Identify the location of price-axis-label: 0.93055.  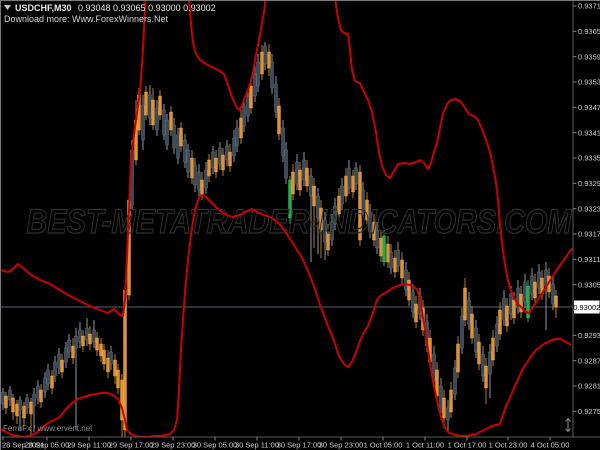
(589, 284).